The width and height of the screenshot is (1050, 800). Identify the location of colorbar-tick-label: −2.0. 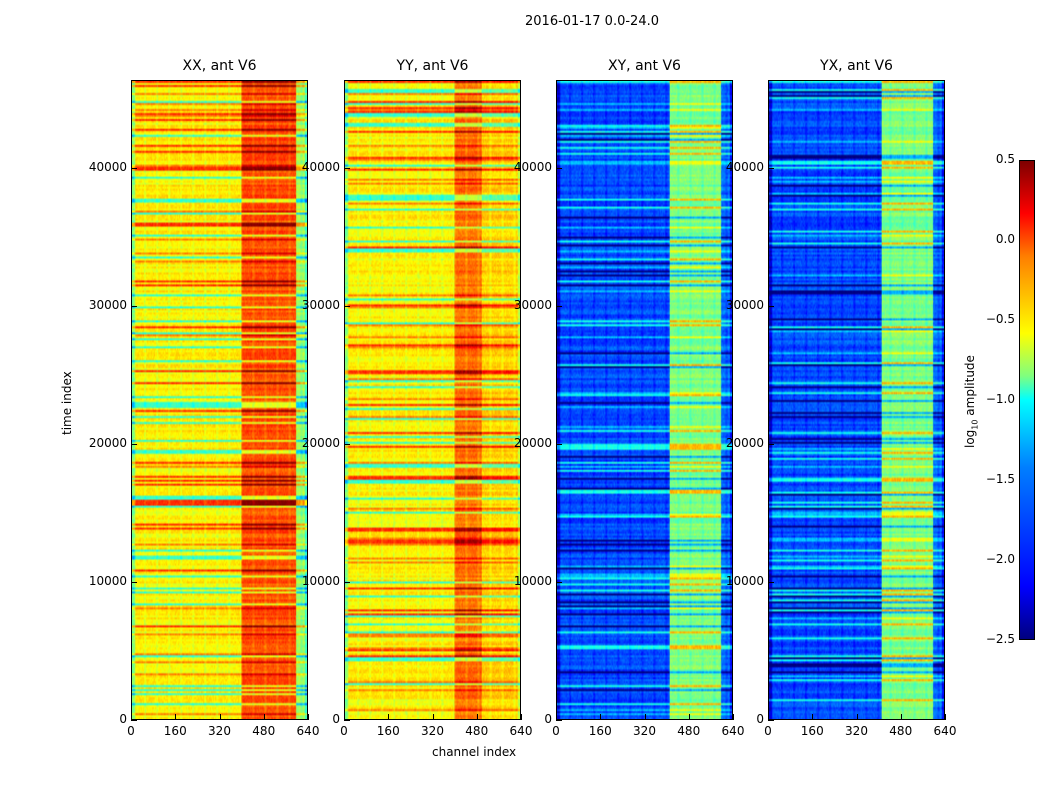
(1000, 559).